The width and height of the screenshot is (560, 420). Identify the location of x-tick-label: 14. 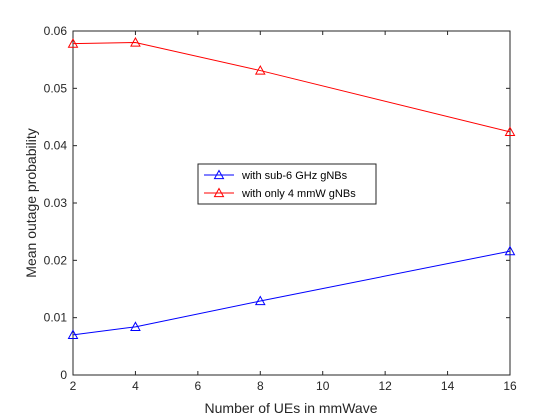
(448, 386).